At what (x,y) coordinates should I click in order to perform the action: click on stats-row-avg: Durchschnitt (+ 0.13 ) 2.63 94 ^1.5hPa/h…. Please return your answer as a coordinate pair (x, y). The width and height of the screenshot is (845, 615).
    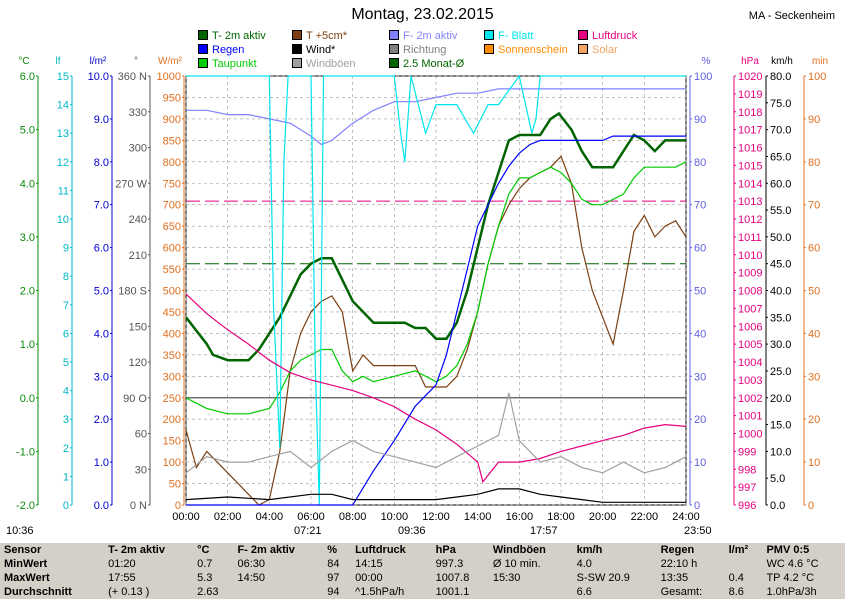
    Looking at the image, I should click on (422, 592).